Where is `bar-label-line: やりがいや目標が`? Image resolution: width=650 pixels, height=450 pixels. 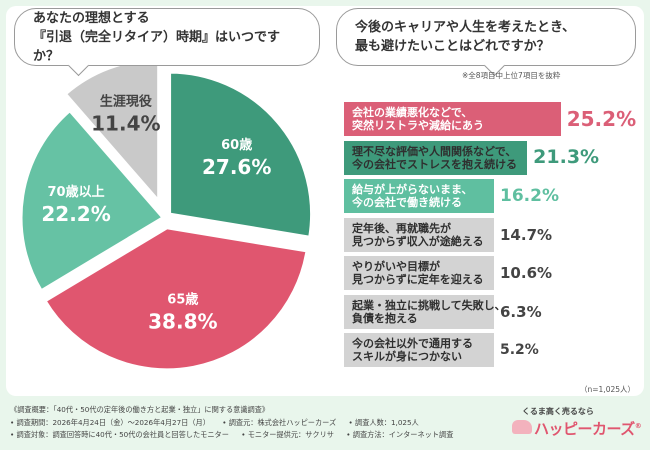
bar-label-line: やりがいや目標が is located at coordinates (396, 266).